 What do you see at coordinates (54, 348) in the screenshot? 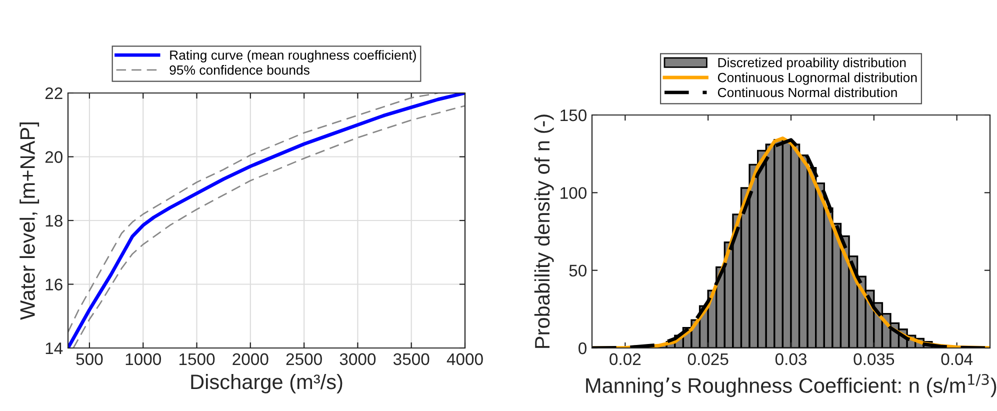
I see `y-tick-label: 14` at bounding box center [54, 348].